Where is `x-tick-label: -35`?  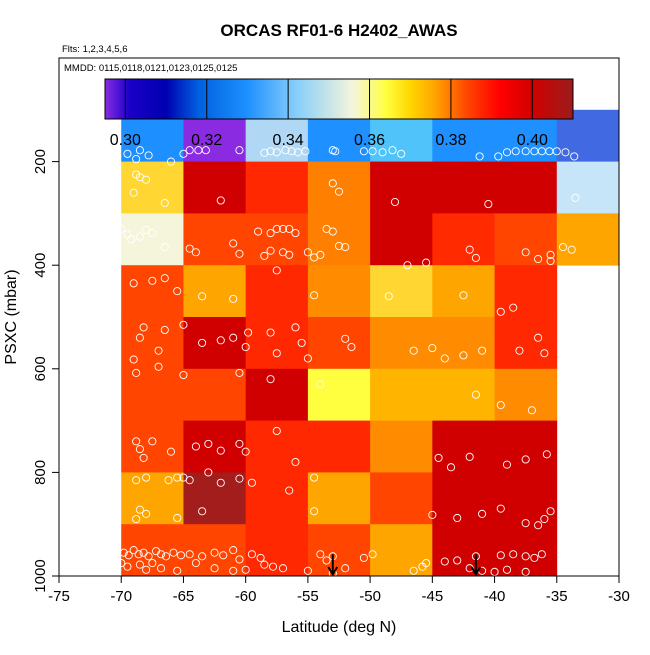
x-tick-label: -35 is located at coordinates (557, 596).